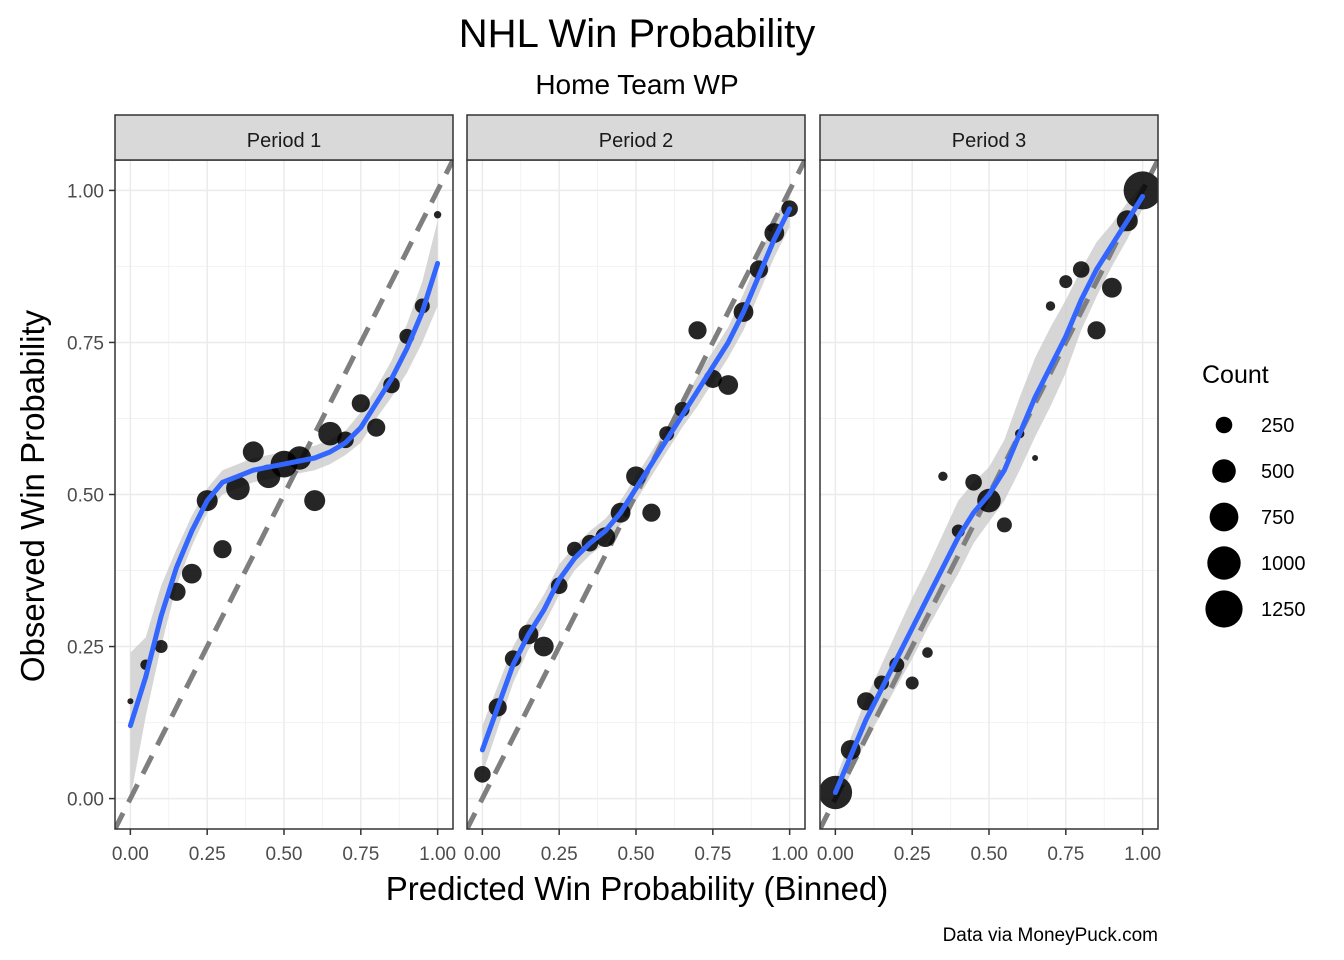  Describe the element at coordinates (1283, 610) in the screenshot. I see `legend-label: 1250` at that location.